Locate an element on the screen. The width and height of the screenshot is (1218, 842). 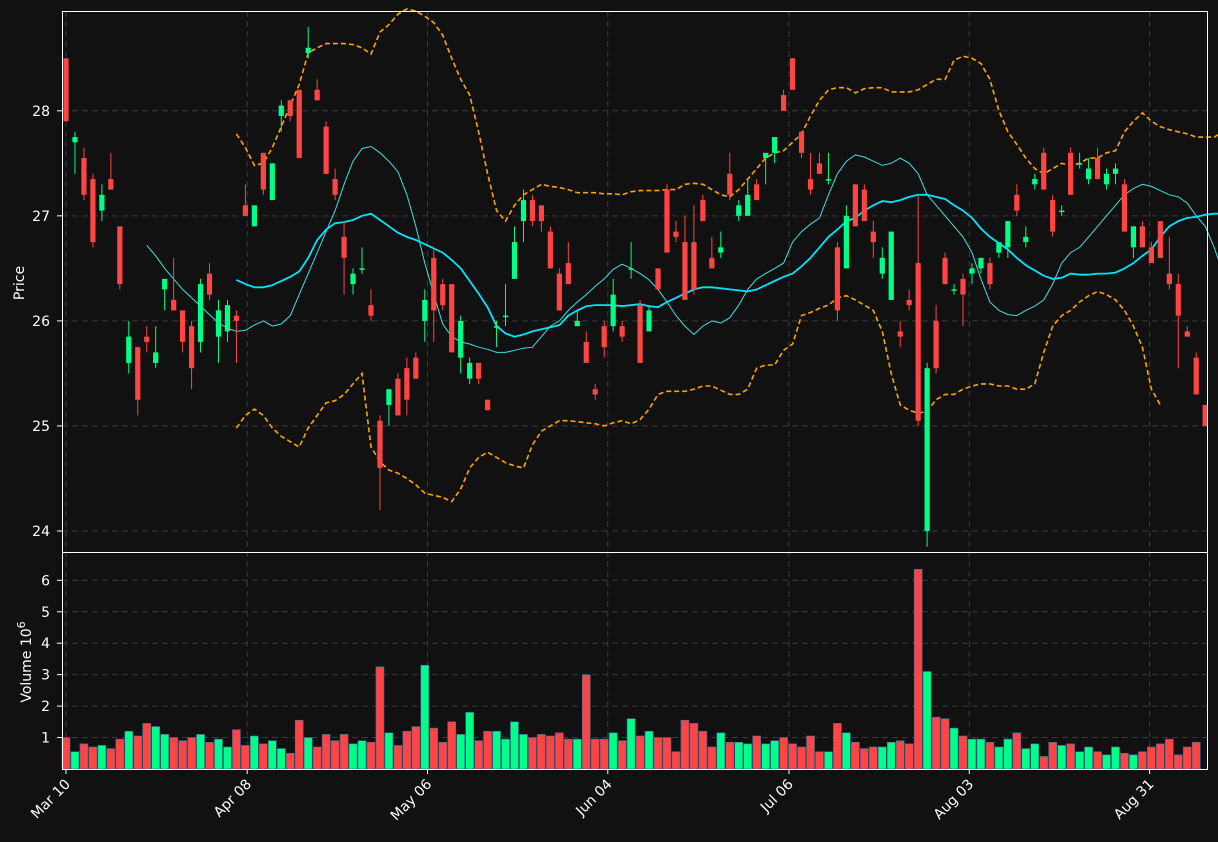
volume-axis-label: Volume 106 is located at coordinates (25, 661).